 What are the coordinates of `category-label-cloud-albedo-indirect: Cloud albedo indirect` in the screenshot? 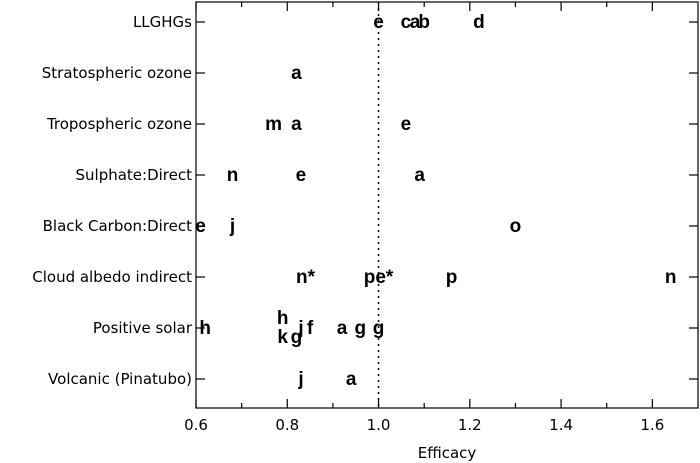 It's located at (112, 277).